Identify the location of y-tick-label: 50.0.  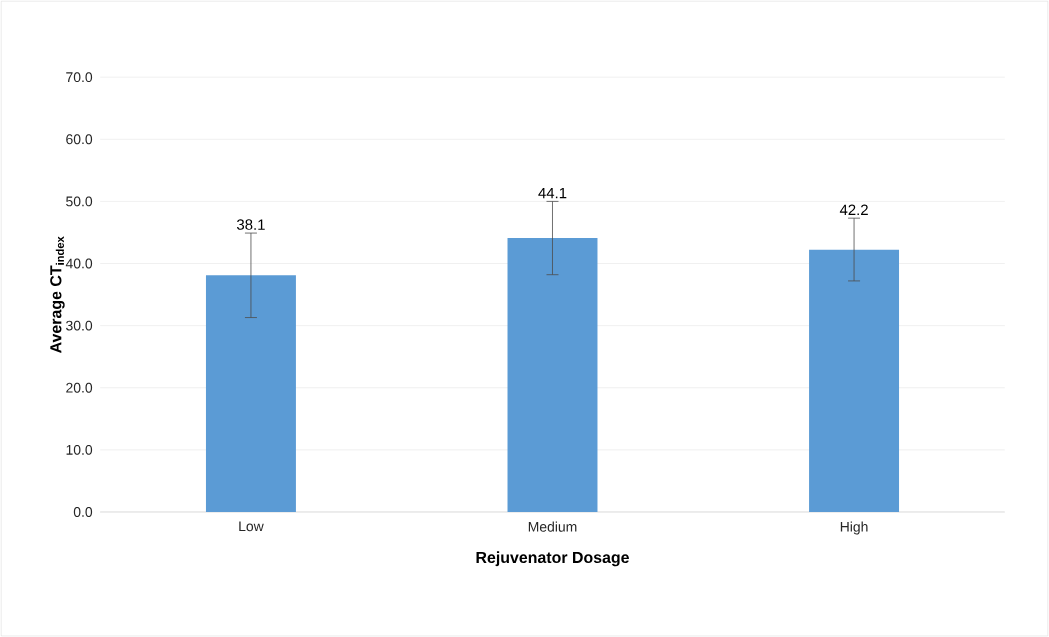
(79, 201).